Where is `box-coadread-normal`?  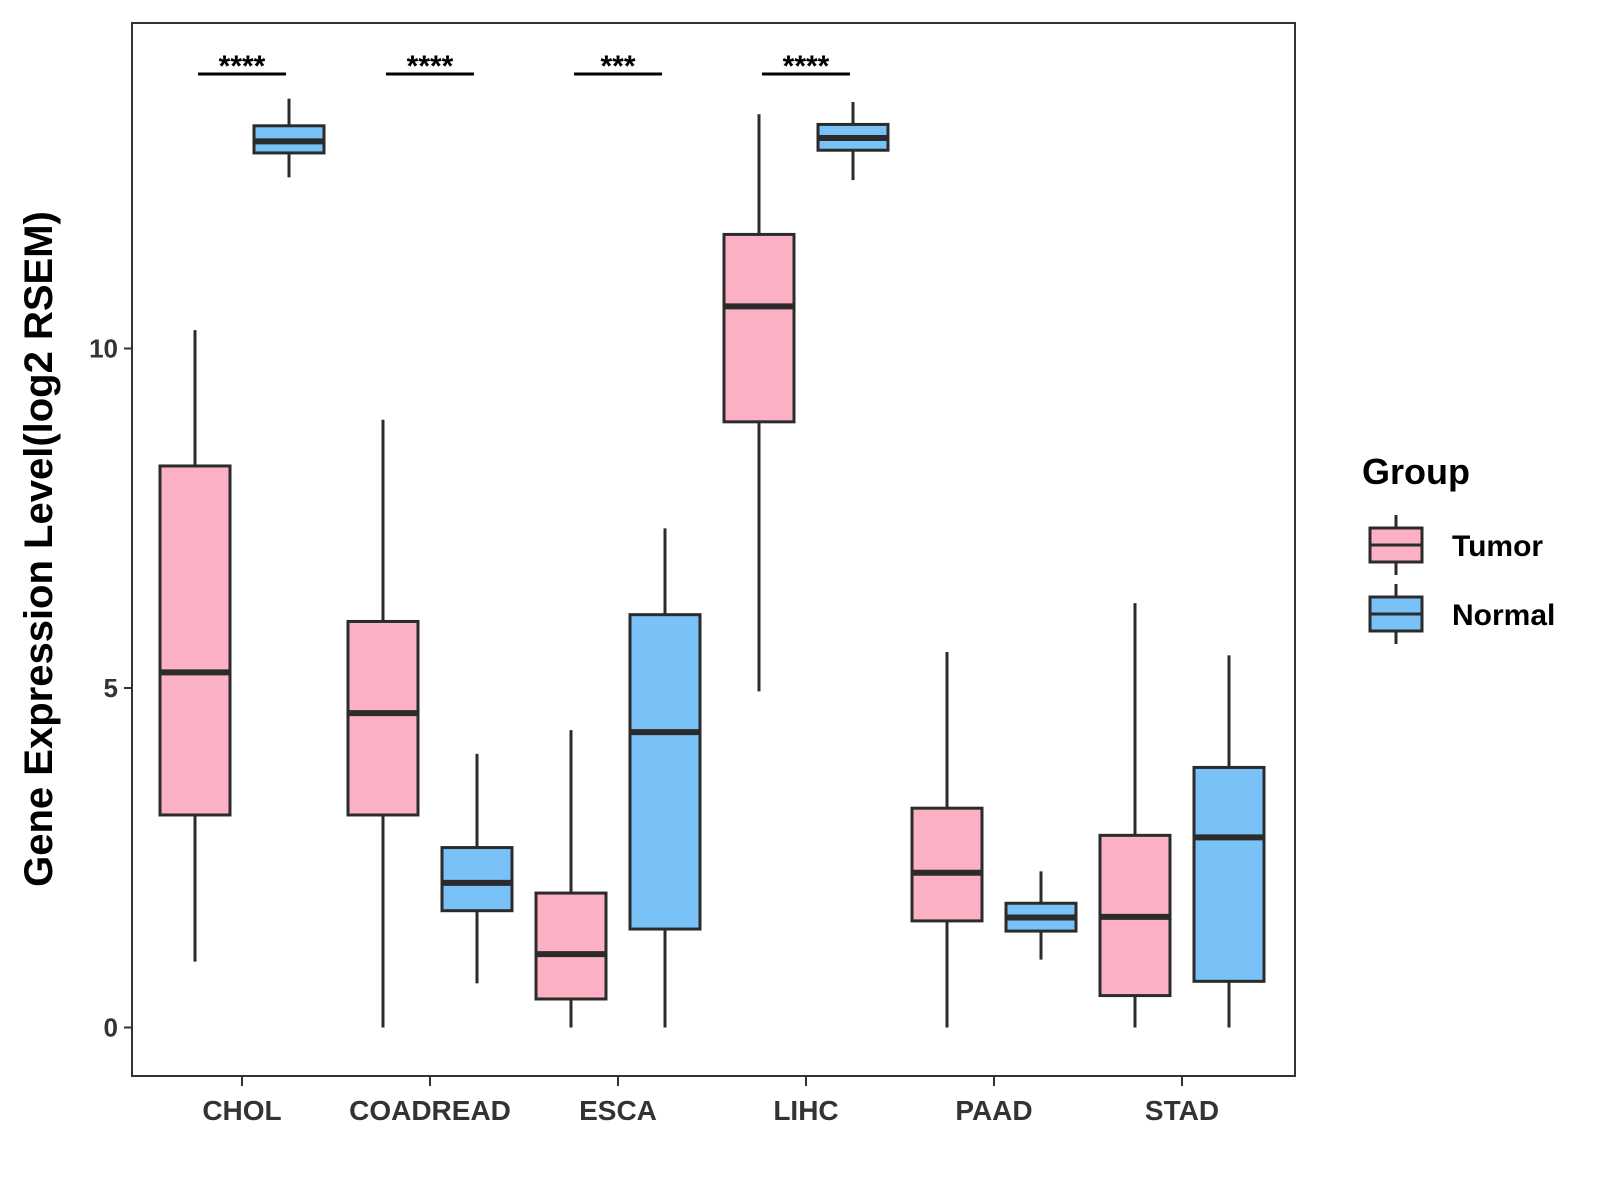 box-coadread-normal is located at coordinates (477, 868).